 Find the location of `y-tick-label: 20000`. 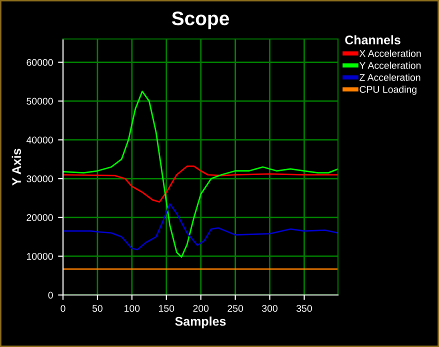

y-tick-label: 20000 is located at coordinates (39, 218).